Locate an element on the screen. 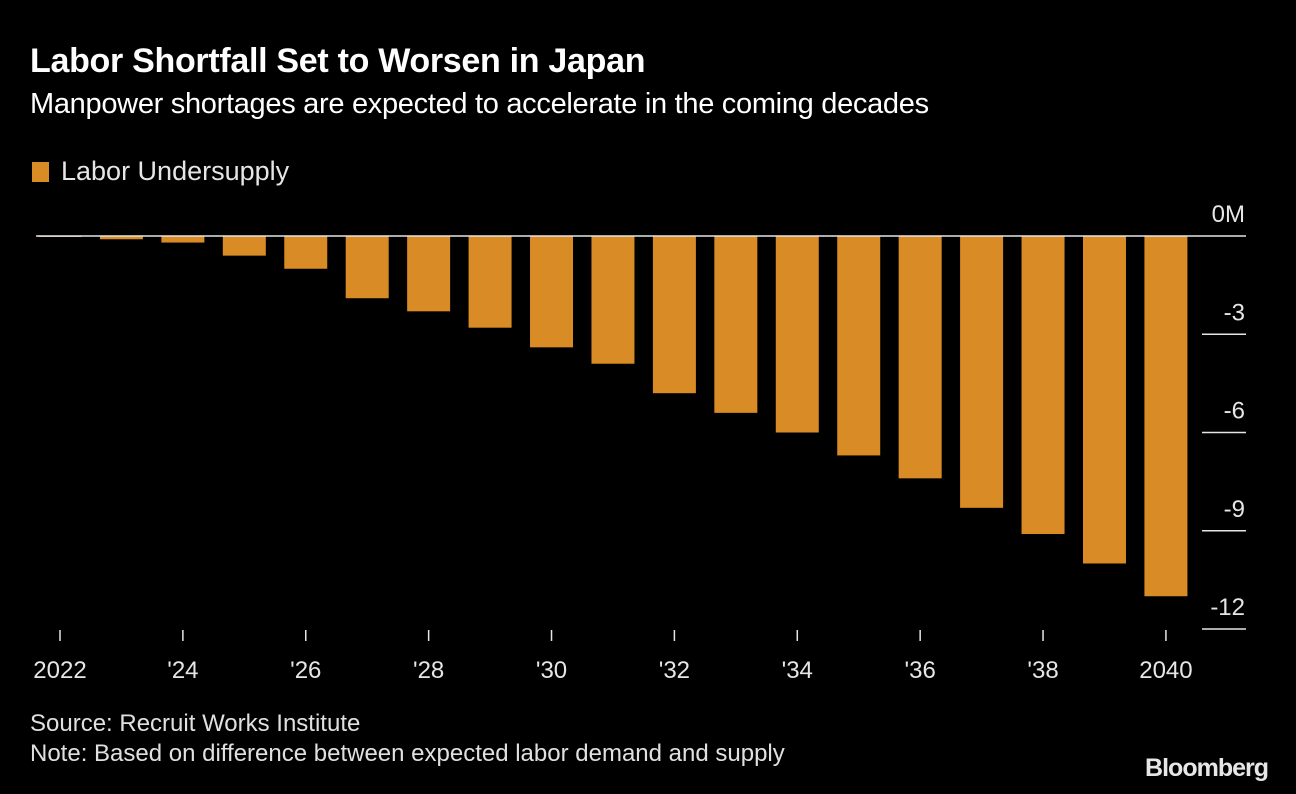 The height and width of the screenshot is (794, 1296). bar-2023 is located at coordinates (121, 238).